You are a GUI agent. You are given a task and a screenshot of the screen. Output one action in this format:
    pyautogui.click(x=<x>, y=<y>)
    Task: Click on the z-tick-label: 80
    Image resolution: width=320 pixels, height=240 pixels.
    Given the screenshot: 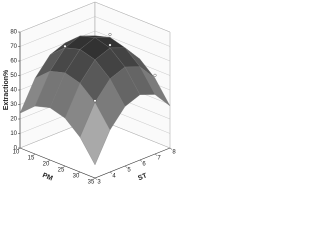 What is the action you would take?
    pyautogui.click(x=13, y=33)
    